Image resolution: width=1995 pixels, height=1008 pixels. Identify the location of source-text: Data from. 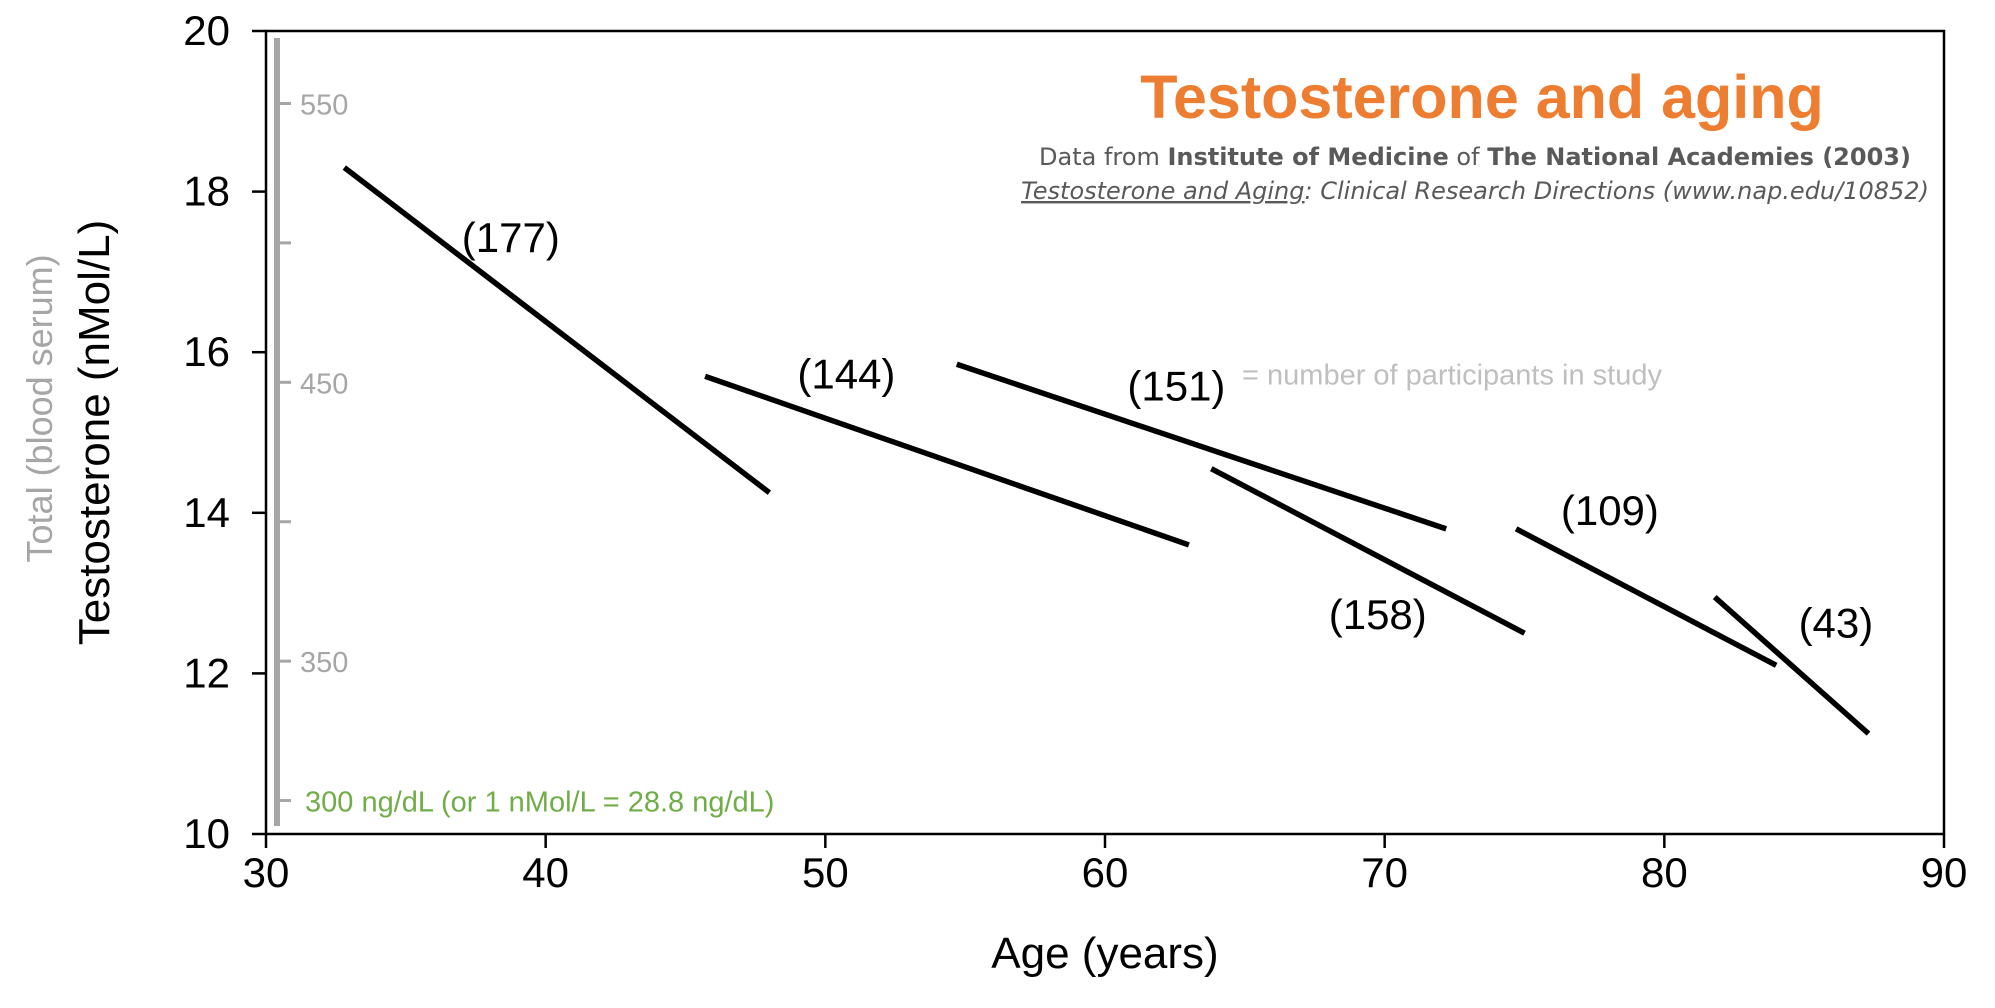
(1103, 157).